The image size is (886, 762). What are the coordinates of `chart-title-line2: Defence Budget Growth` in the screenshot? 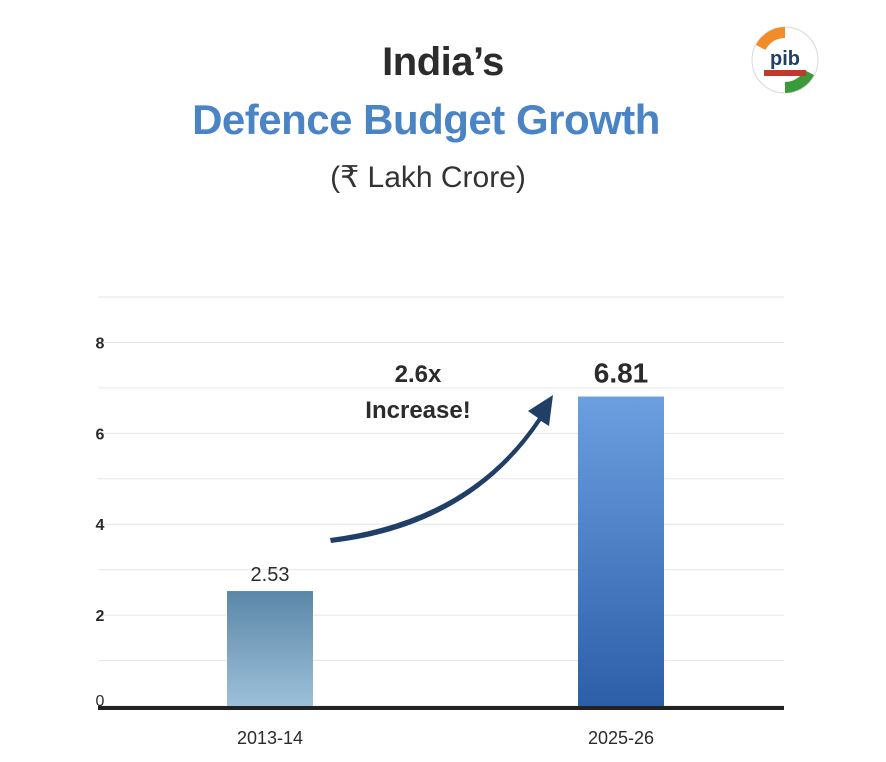 It's located at (426, 119).